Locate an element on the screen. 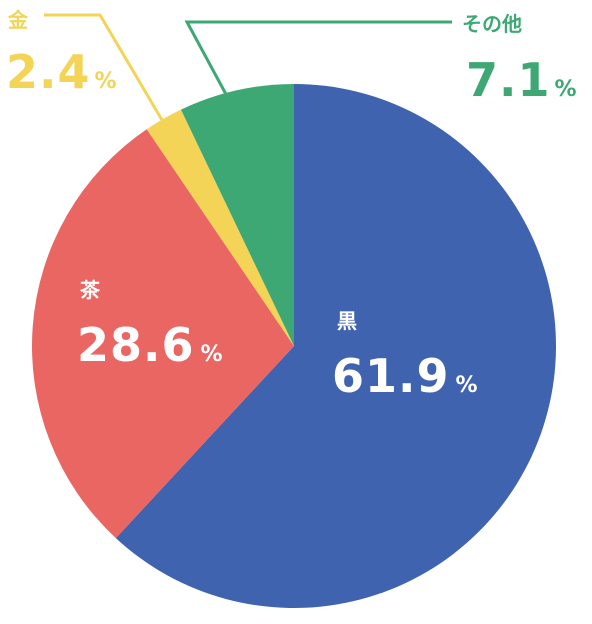 The height and width of the screenshot is (624, 592). slice-label-black: 黒 is located at coordinates (347, 321).